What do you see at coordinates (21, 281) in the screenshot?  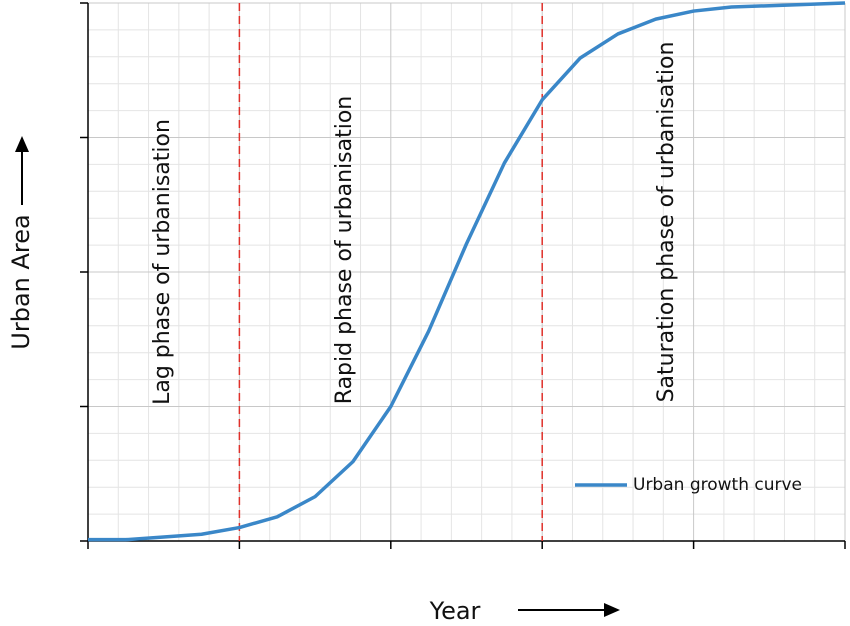 I see `y-axis-label: Urban Area` at bounding box center [21, 281].